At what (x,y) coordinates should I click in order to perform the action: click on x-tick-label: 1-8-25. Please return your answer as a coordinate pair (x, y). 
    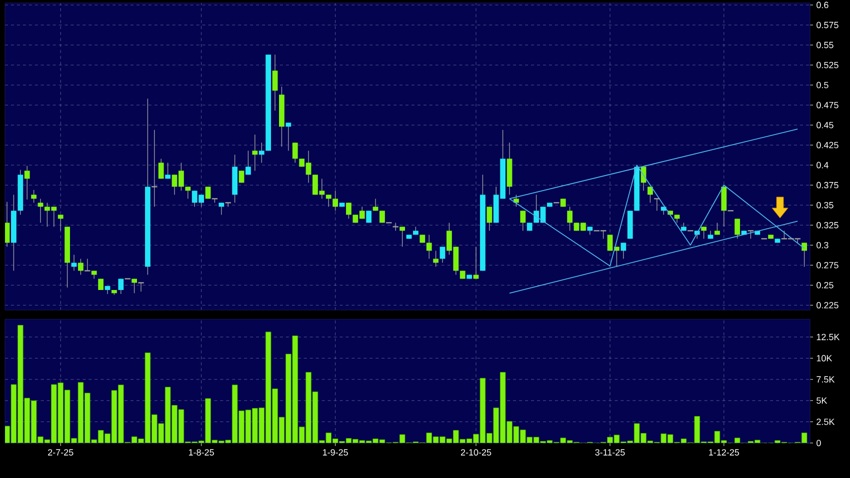
    Looking at the image, I should click on (201, 452).